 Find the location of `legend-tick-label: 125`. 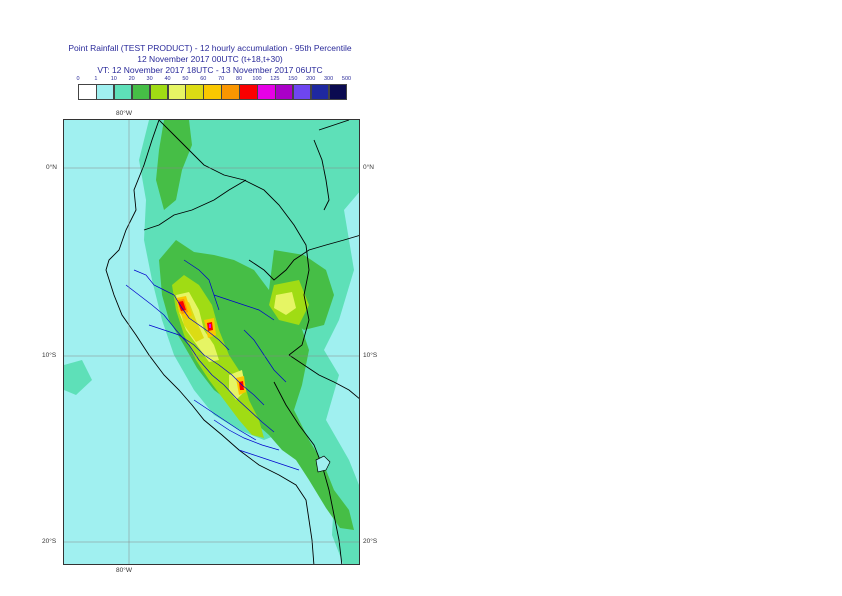

legend-tick-label: 125 is located at coordinates (275, 79).